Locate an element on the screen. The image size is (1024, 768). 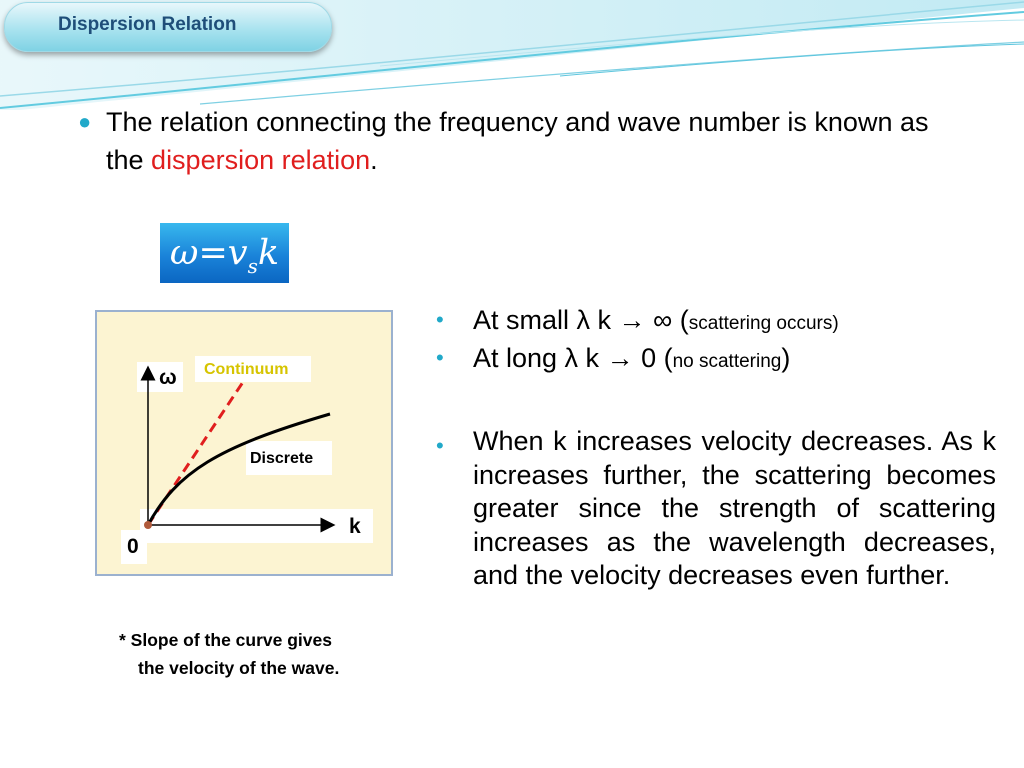
bullet-small-lambda-text: At small λ k → ∞ ( is located at coordinates (581, 320).